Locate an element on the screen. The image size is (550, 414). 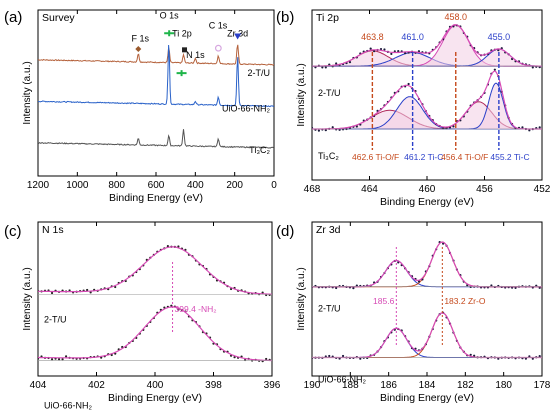
peak-annotation: 183.2 Zr-O is located at coordinates (464, 301).